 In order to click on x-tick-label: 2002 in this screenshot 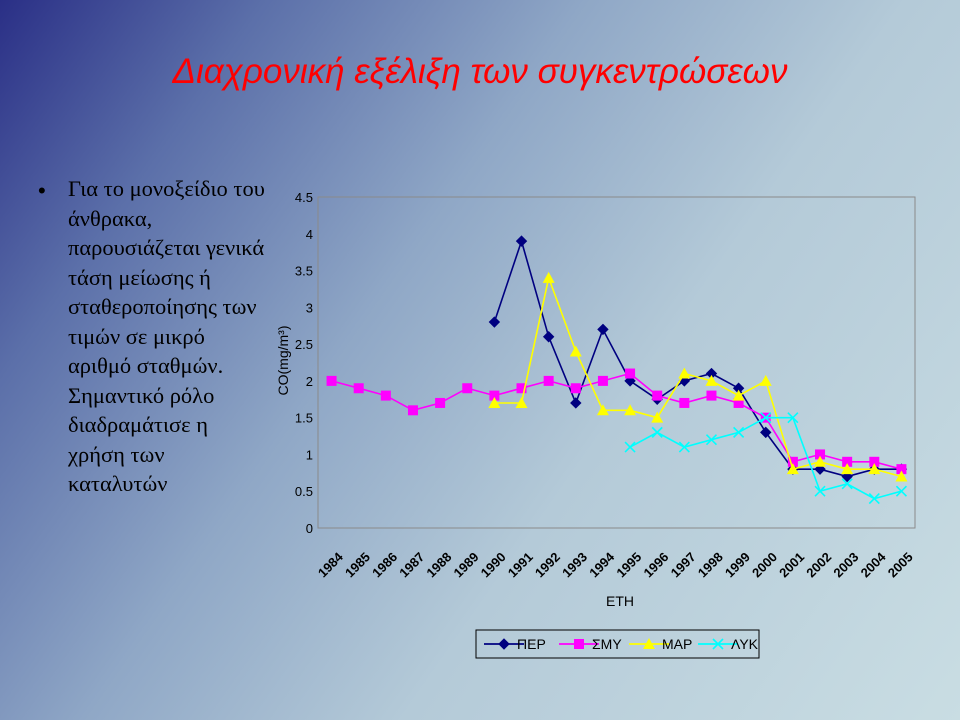, I will do `click(818, 564)`.